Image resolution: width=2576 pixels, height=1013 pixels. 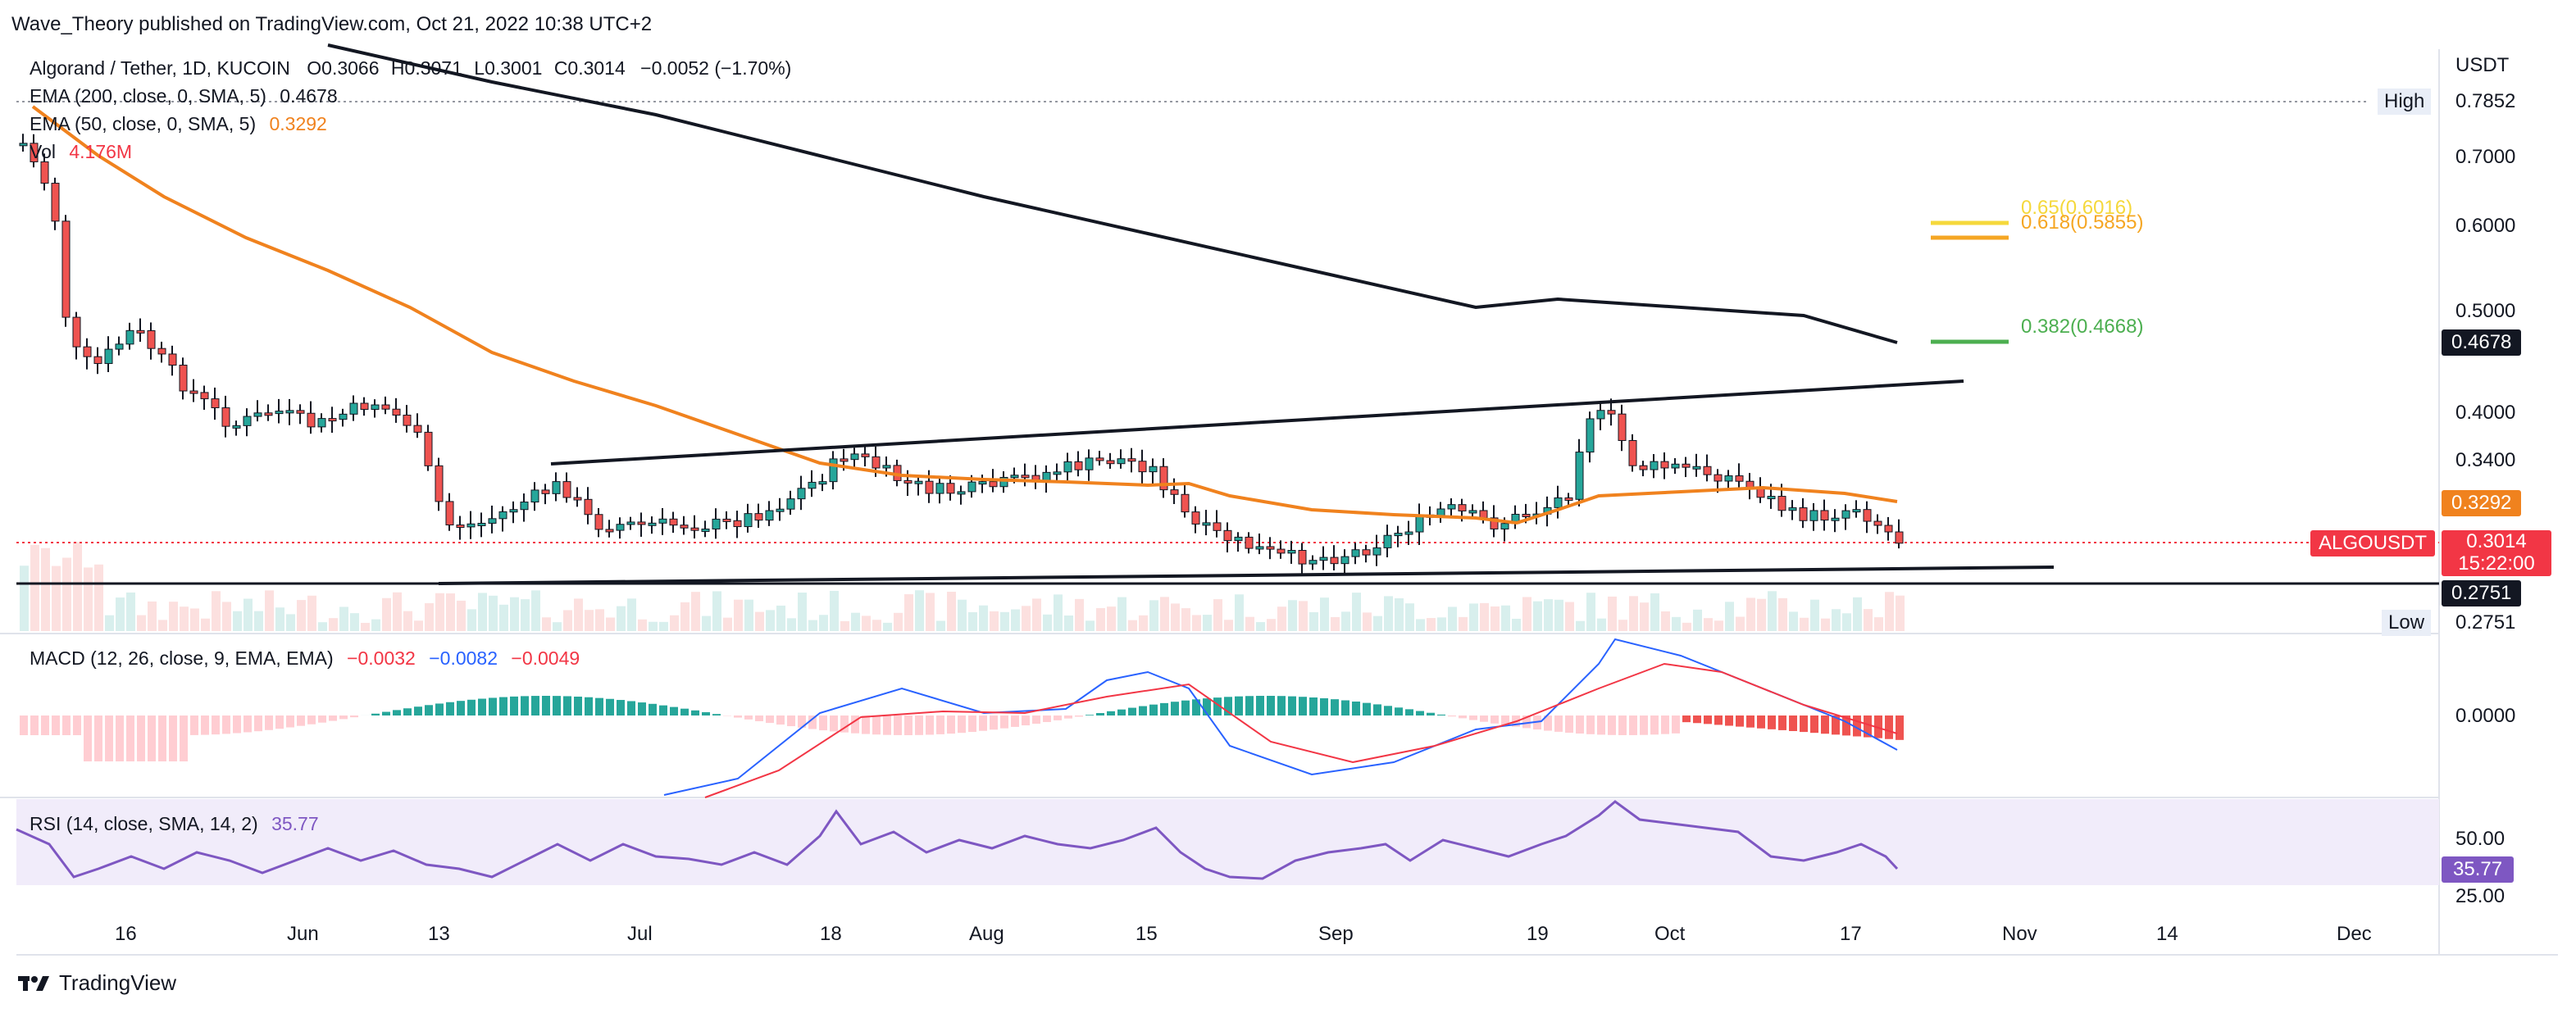 What do you see at coordinates (178, 124) in the screenshot?
I see `ema50-legend: EMA (50, close, 0, SMA, 5) 0.3292` at bounding box center [178, 124].